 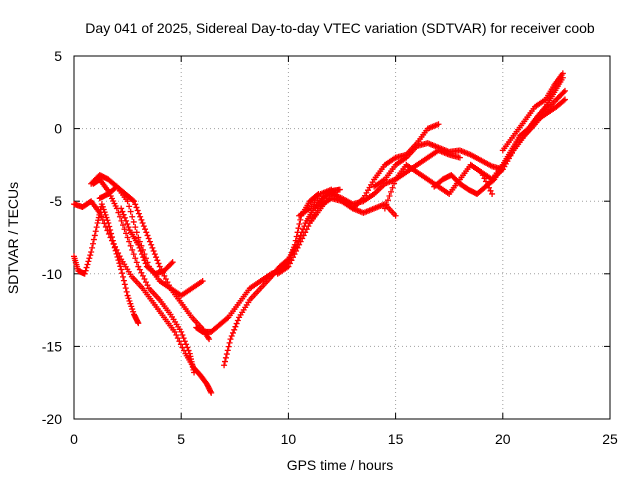 I want to click on series-track-d, so click(x=150, y=257).